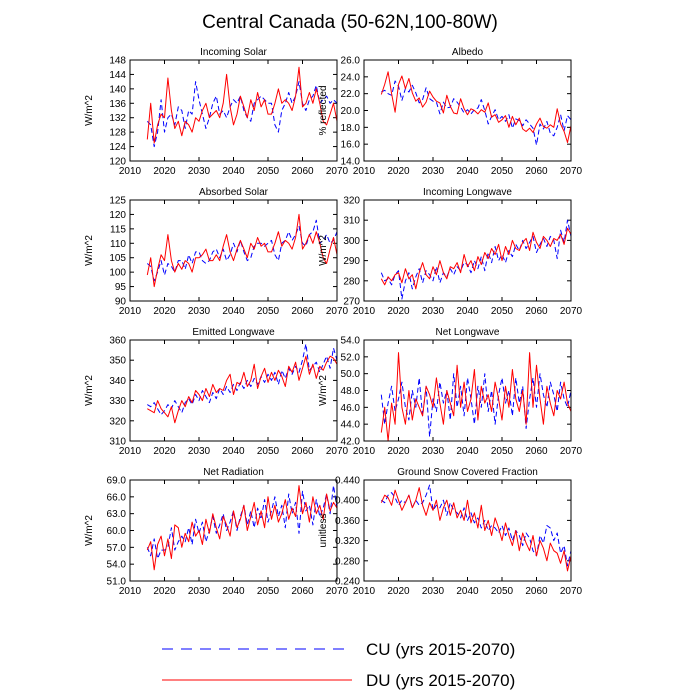 The height and width of the screenshot is (700, 700). What do you see at coordinates (323, 110) in the screenshot?
I see `albedo-ylabel: % reflected` at bounding box center [323, 110].